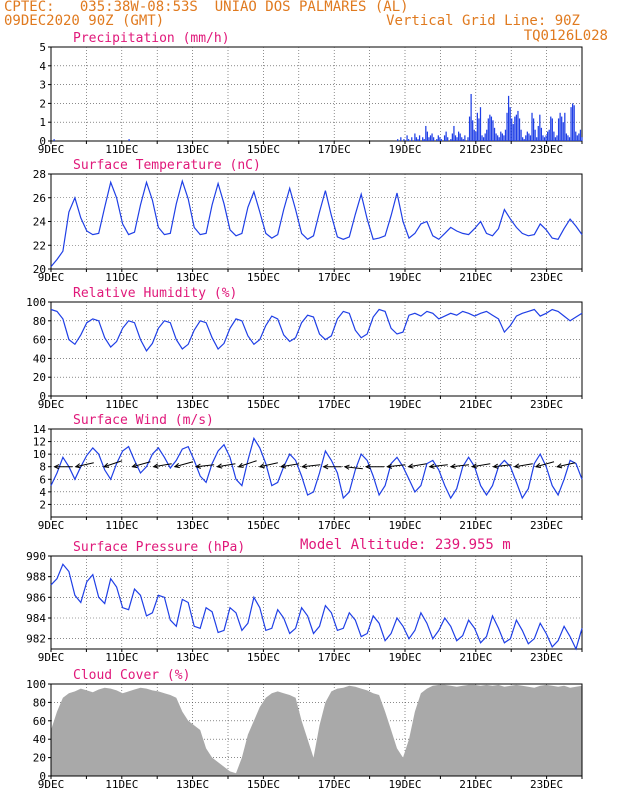 The image size is (618, 800). I want to click on header-model-code: TQ0126L028, so click(565, 36).